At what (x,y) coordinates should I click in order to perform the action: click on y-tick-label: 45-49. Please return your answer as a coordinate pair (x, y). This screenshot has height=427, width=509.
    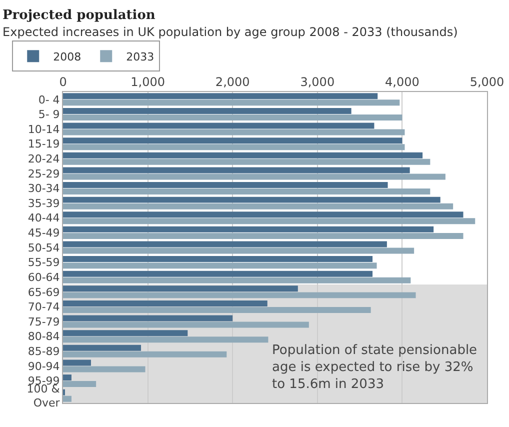
    Looking at the image, I should click on (44, 233).